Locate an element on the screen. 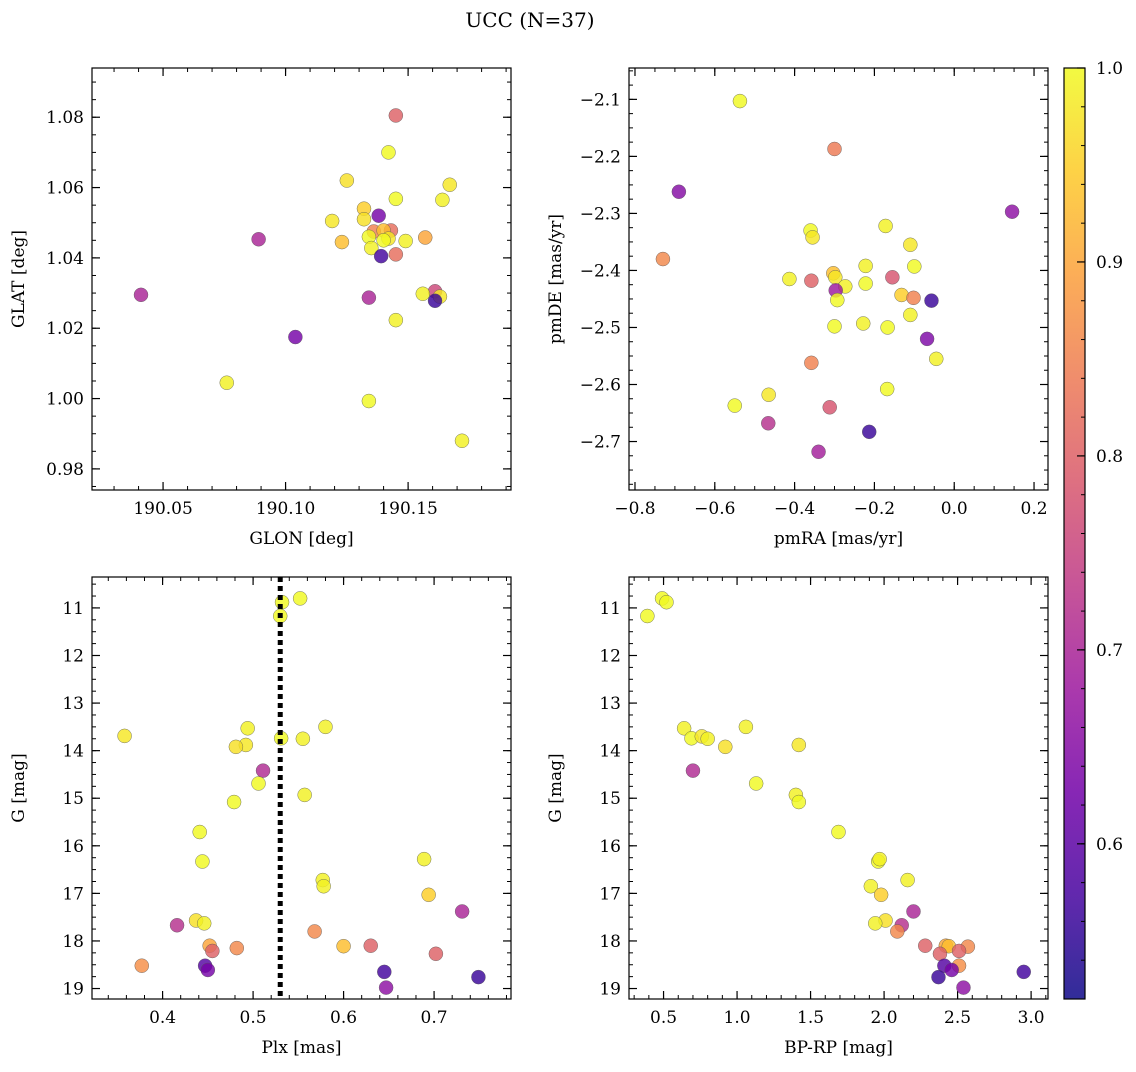 This screenshot has width=1136, height=1072. x-tick-label: −0.2 is located at coordinates (874, 509).